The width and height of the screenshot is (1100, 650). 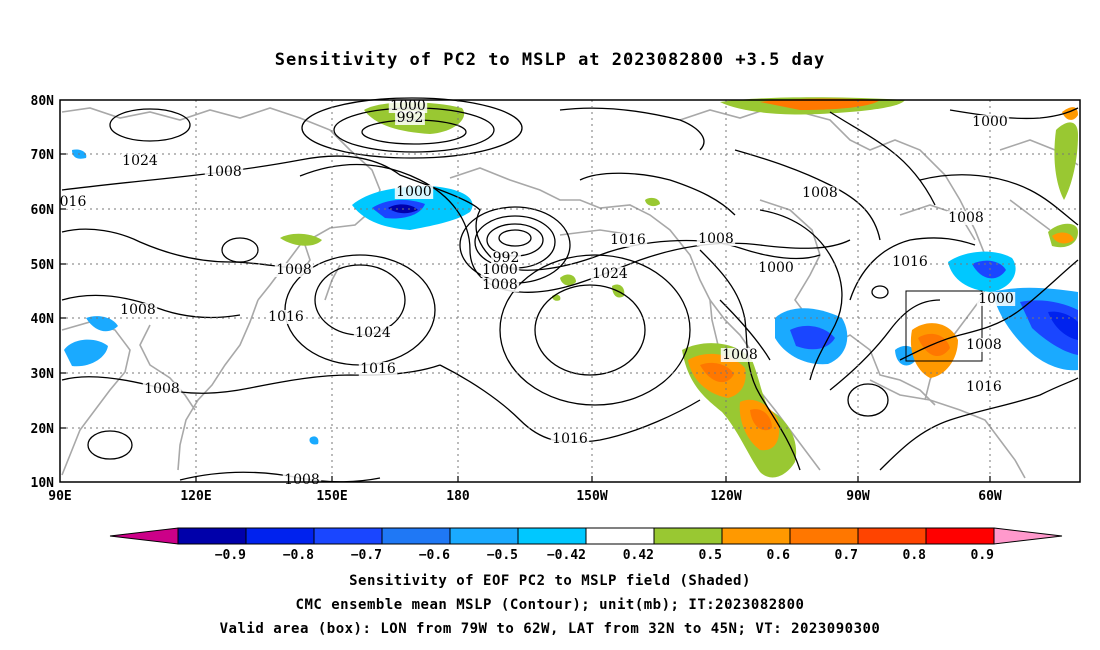 I want to click on colorbar-tick-label: 0.5, so click(x=710, y=555).